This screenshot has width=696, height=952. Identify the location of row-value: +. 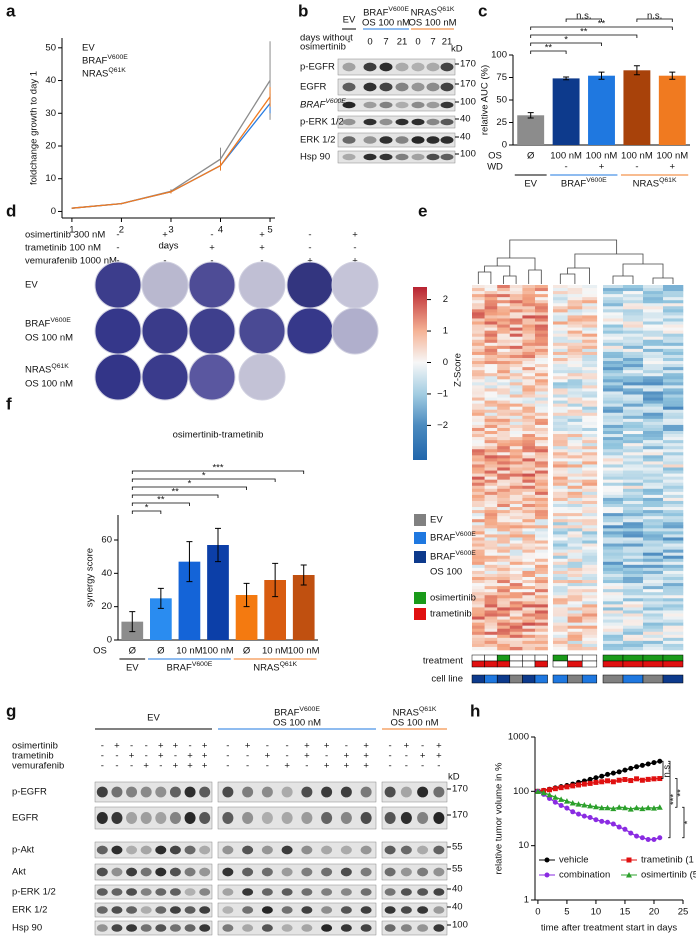
(673, 167).